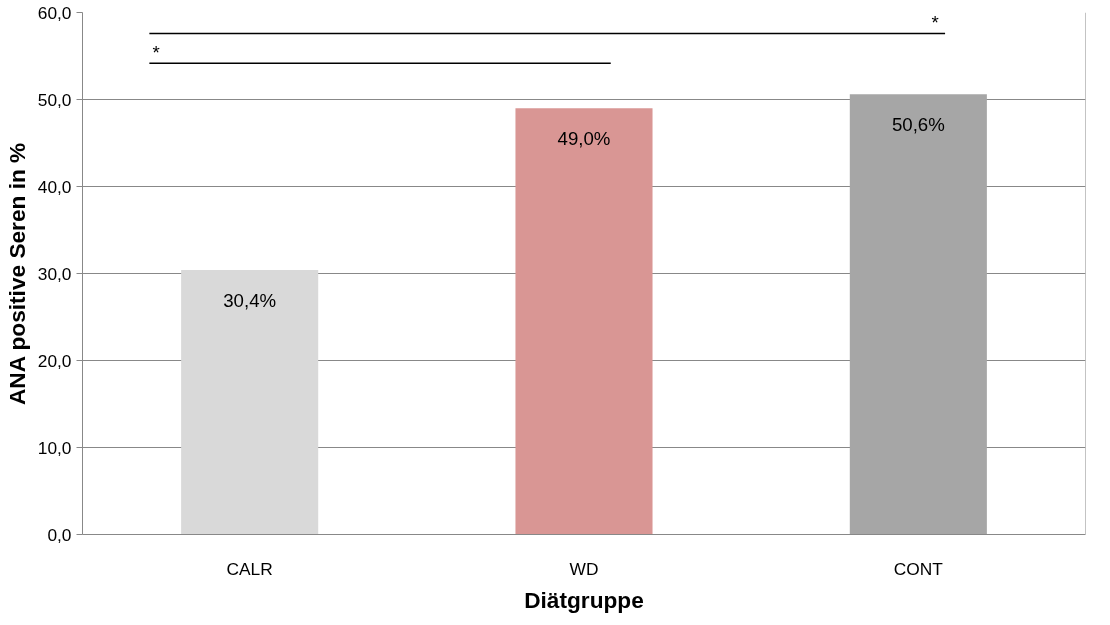  I want to click on y-tick-label: 0,0, so click(59, 534).